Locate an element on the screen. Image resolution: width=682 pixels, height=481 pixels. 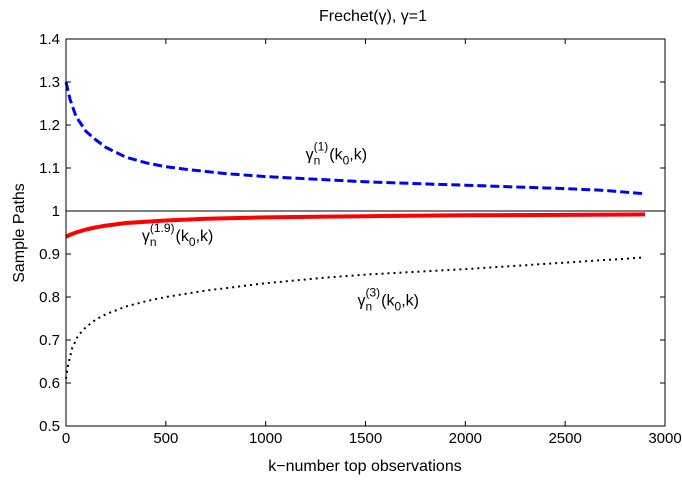
x-tick-label: 1000 is located at coordinates (265, 438).